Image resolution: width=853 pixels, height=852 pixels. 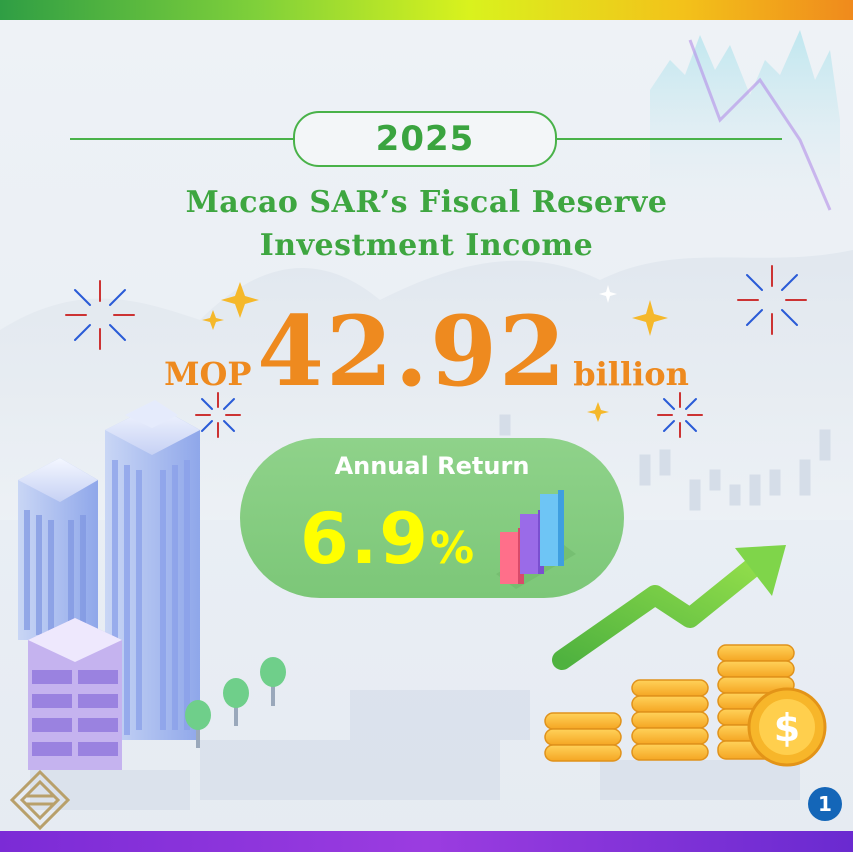 What do you see at coordinates (825, 804) in the screenshot?
I see `page-number-badge: 1` at bounding box center [825, 804].